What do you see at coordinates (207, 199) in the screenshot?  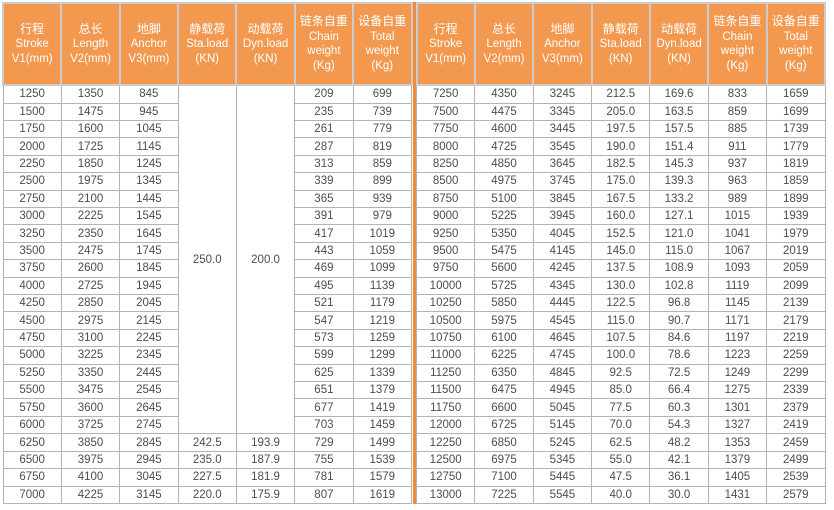 I see `table-row: 2750 2100 1445 365 939` at bounding box center [207, 199].